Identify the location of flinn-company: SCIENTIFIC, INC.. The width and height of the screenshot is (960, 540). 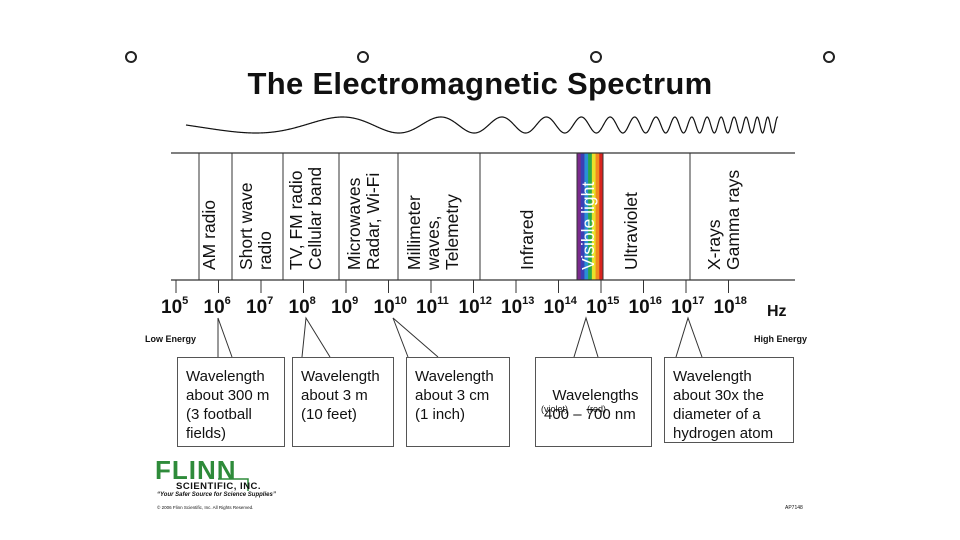
(219, 486).